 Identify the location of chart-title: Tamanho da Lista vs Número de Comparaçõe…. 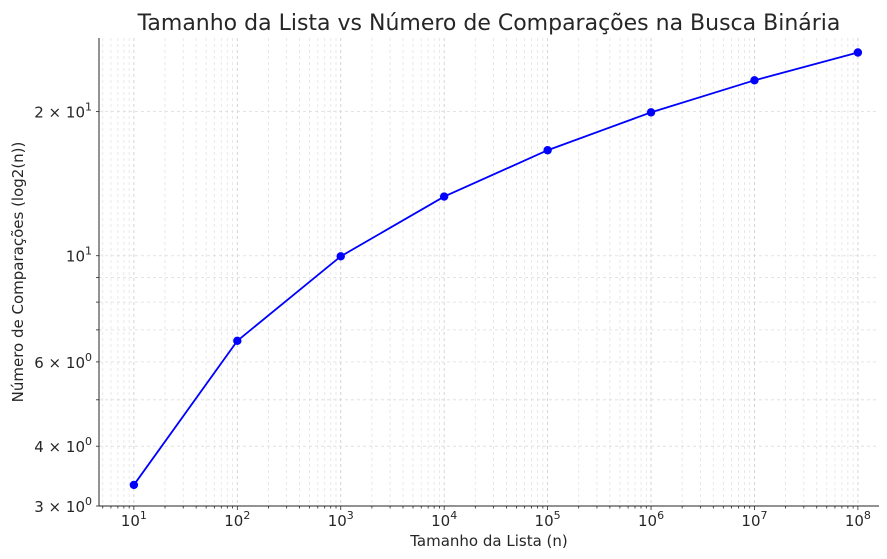
(489, 23).